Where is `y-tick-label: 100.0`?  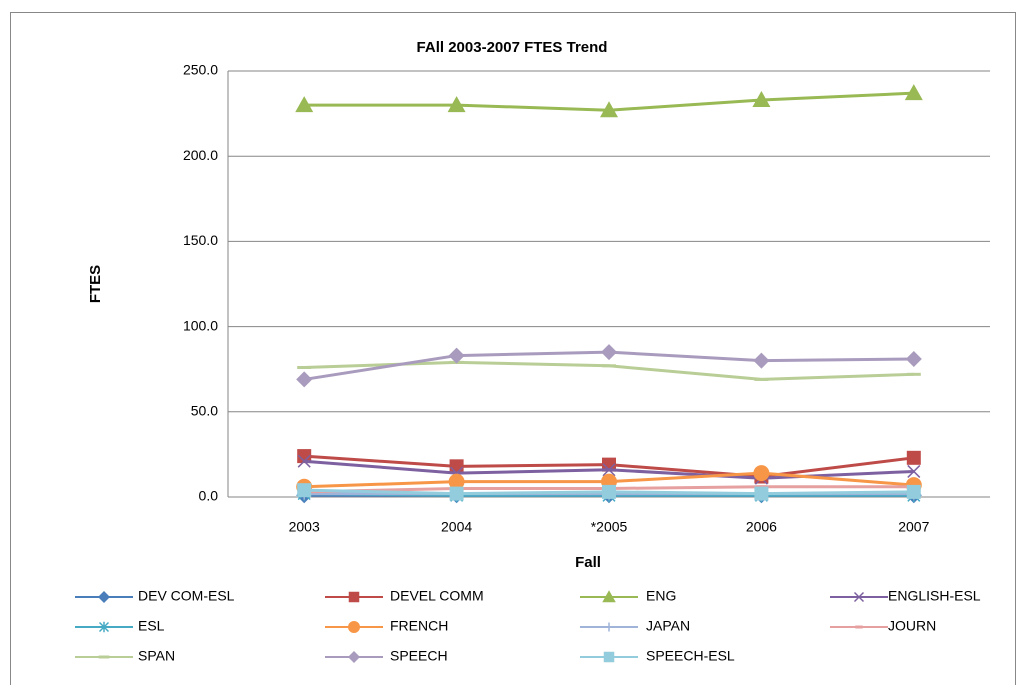
y-tick-label: 100.0 is located at coordinates (200, 325).